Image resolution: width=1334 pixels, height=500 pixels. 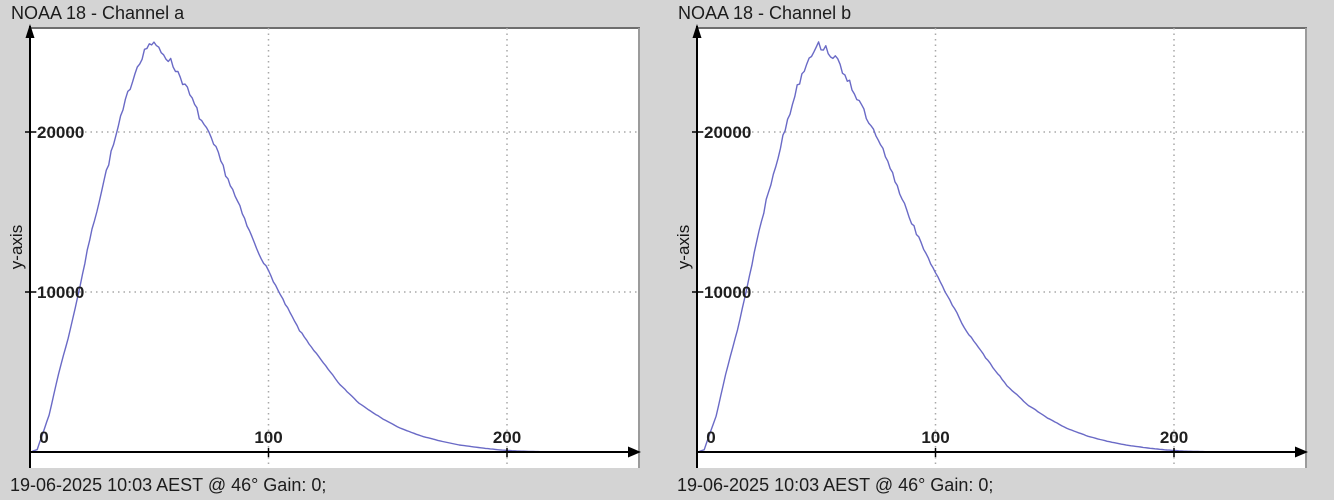 What do you see at coordinates (765, 13) in the screenshot?
I see `chart-title: NOAA 18 - Channel b` at bounding box center [765, 13].